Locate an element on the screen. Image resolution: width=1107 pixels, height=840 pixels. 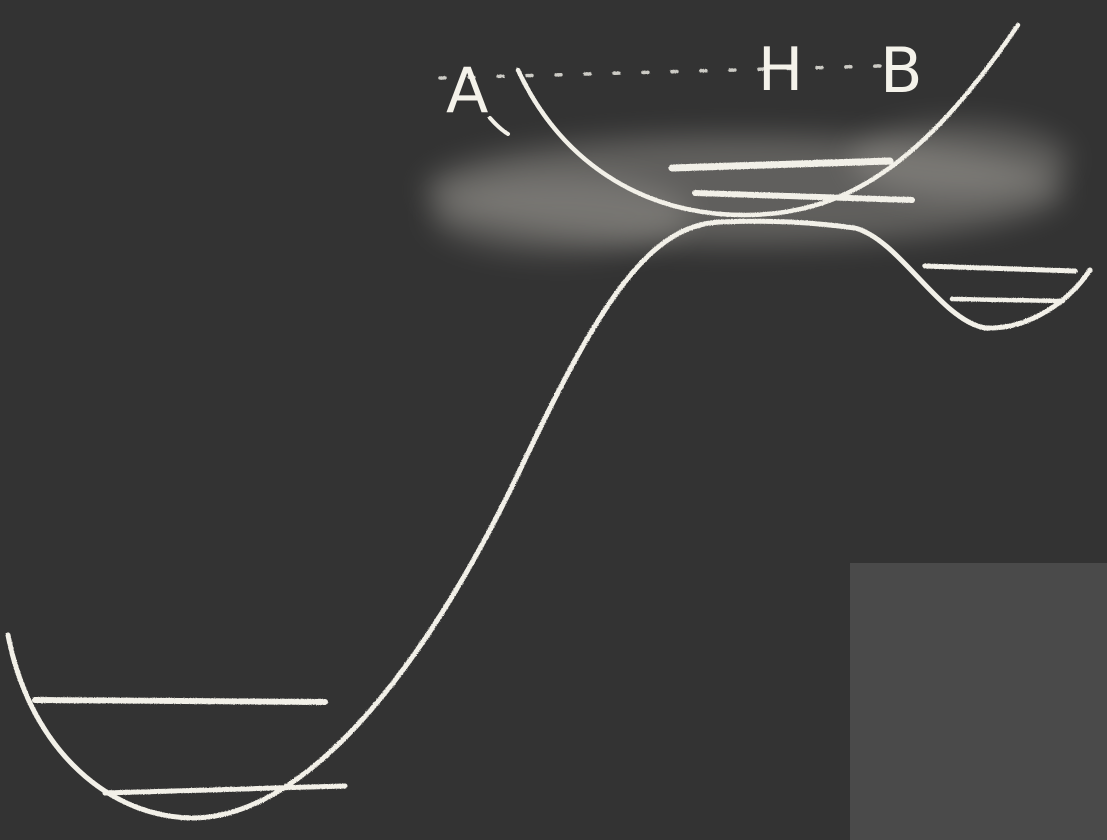
energy-level-right-lower is located at coordinates (1007, 300).